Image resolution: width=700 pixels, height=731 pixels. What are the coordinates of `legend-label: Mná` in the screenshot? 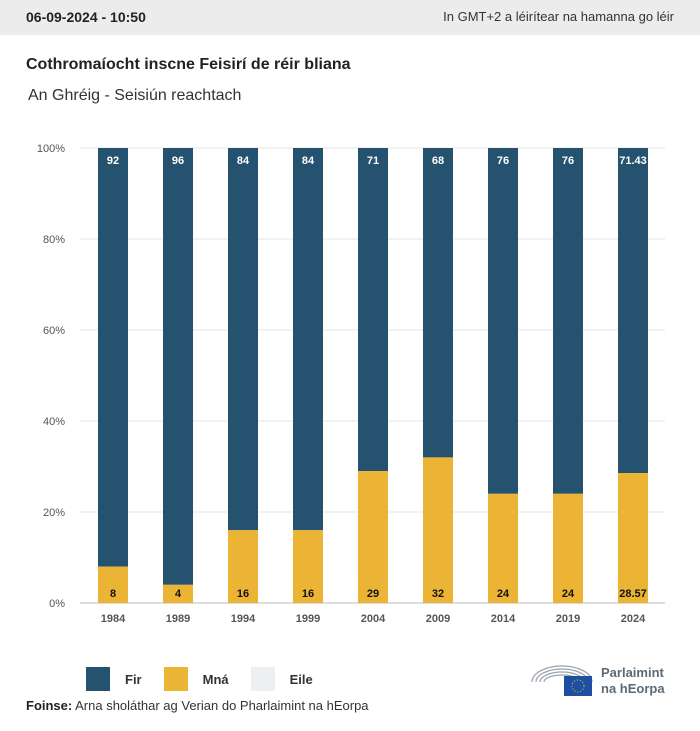 It's located at (215, 679).